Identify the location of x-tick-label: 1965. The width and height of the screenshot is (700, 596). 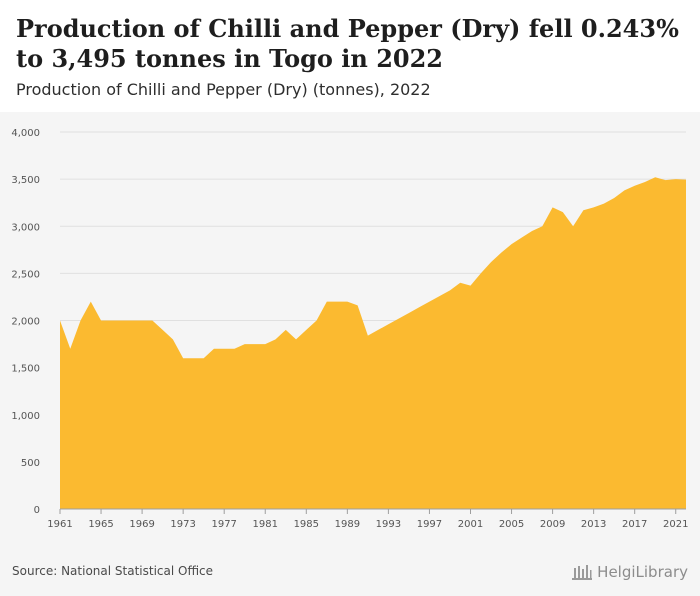
(100, 524).